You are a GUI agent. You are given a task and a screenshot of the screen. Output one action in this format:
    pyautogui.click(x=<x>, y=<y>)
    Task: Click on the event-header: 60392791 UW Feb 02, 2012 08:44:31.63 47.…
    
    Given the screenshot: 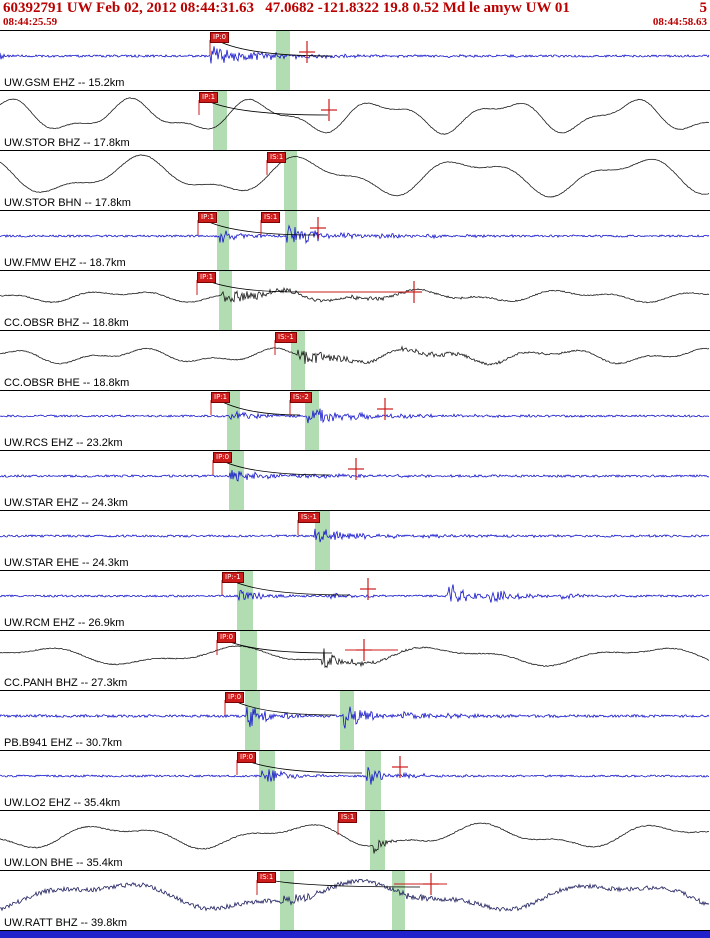 What is the action you would take?
    pyautogui.click(x=355, y=15)
    